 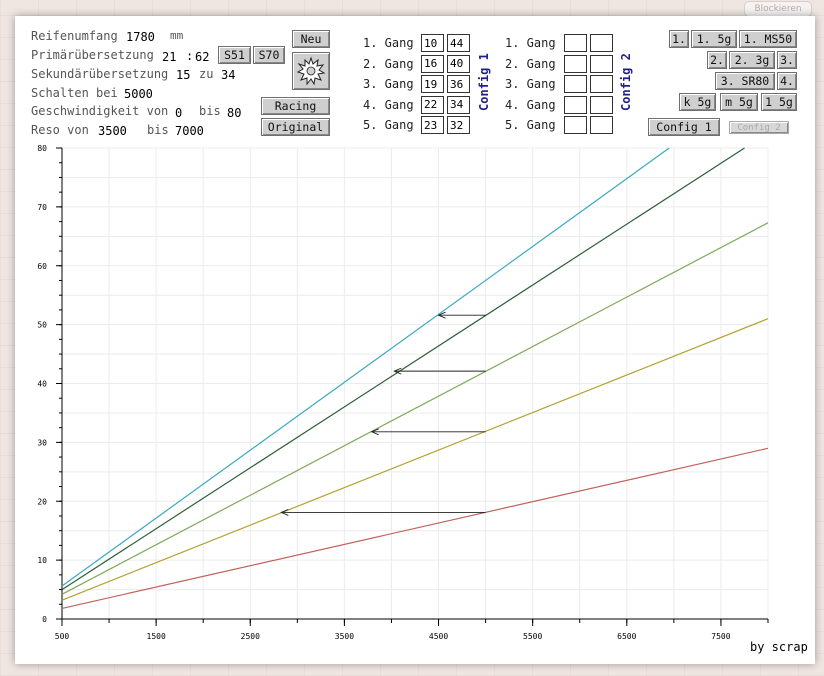 I want to click on y-tick-label: 40, so click(x=42, y=384).